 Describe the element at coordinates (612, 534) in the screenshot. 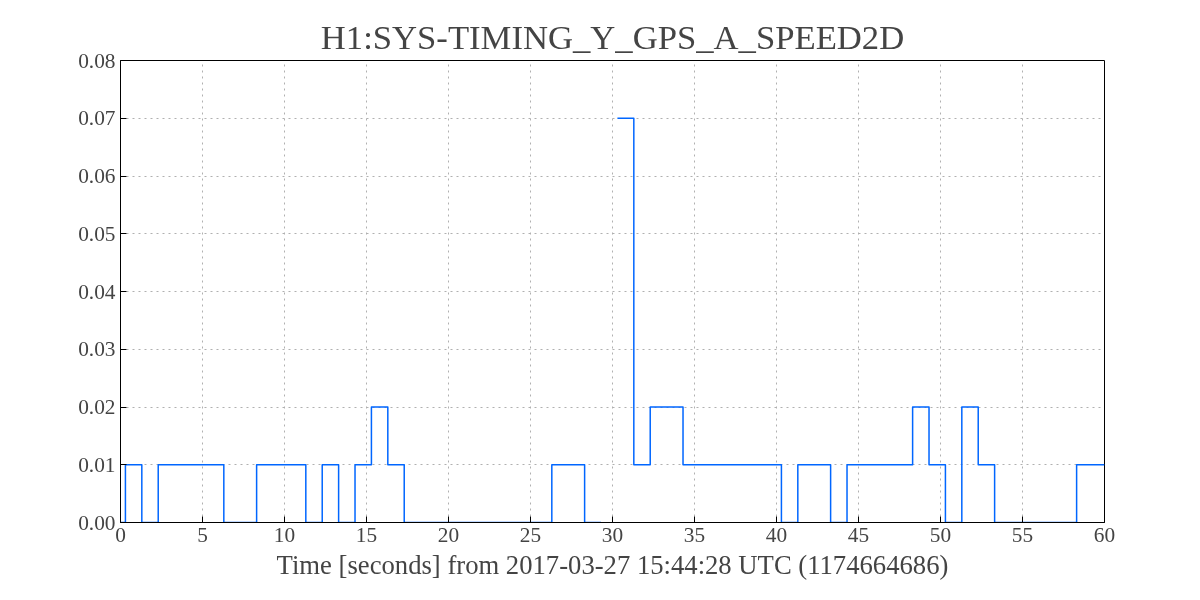

I see `x-tick-label: 30` at that location.